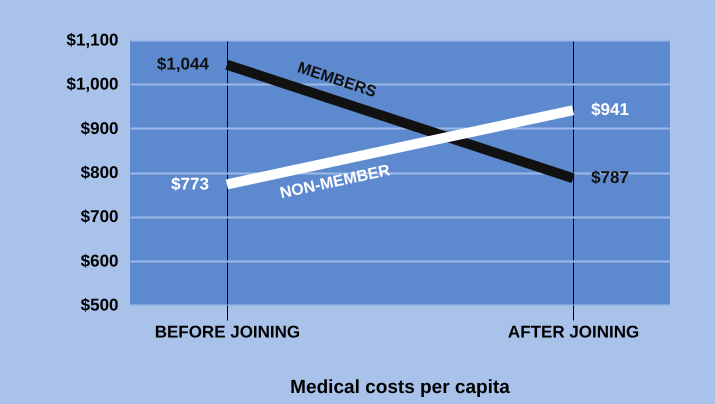  I want to click on data-label: $773, so click(190, 184).